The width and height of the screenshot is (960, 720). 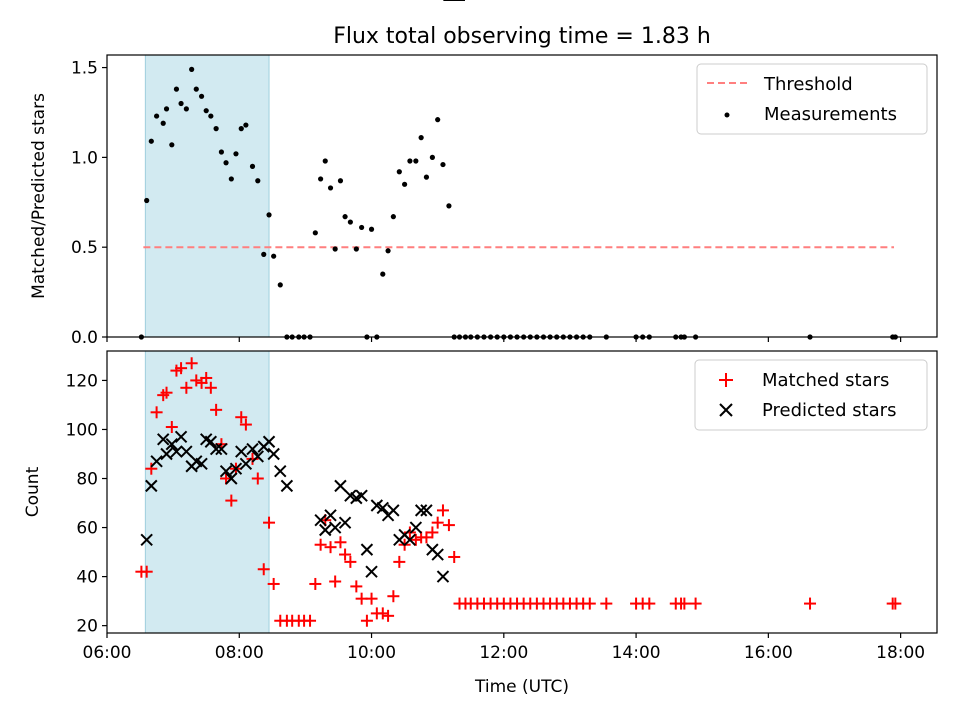 I want to click on top-legend-box, so click(x=812, y=99).